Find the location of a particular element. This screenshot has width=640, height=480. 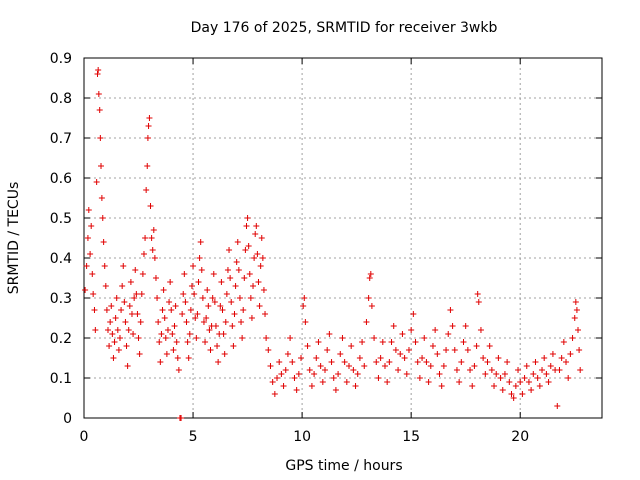

y-tick-label: 0.5 is located at coordinates (61, 219).